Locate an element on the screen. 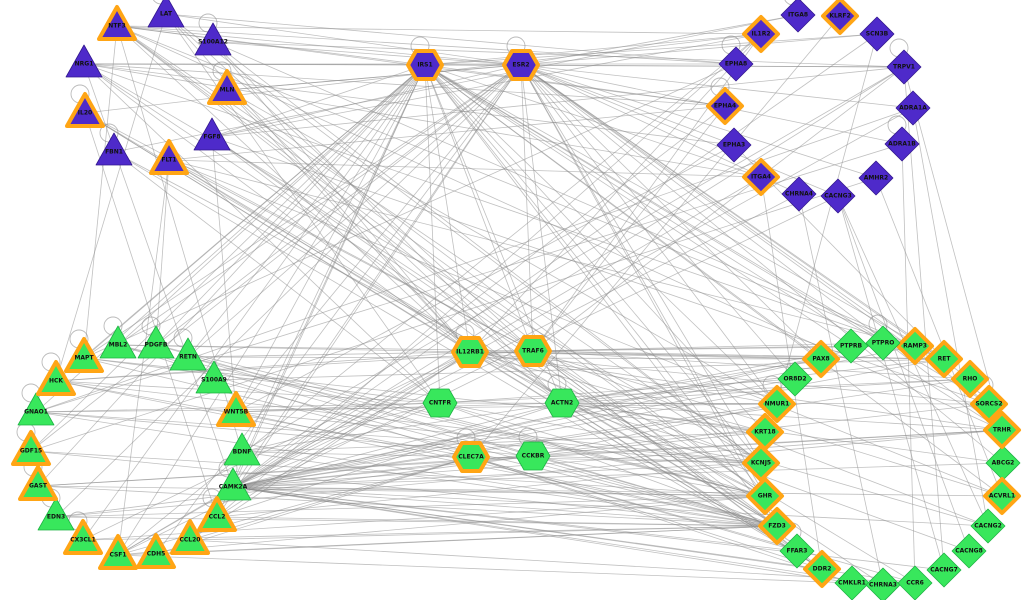 The width and height of the screenshot is (1027, 600). node-SORCS2 is located at coordinates (989, 404).